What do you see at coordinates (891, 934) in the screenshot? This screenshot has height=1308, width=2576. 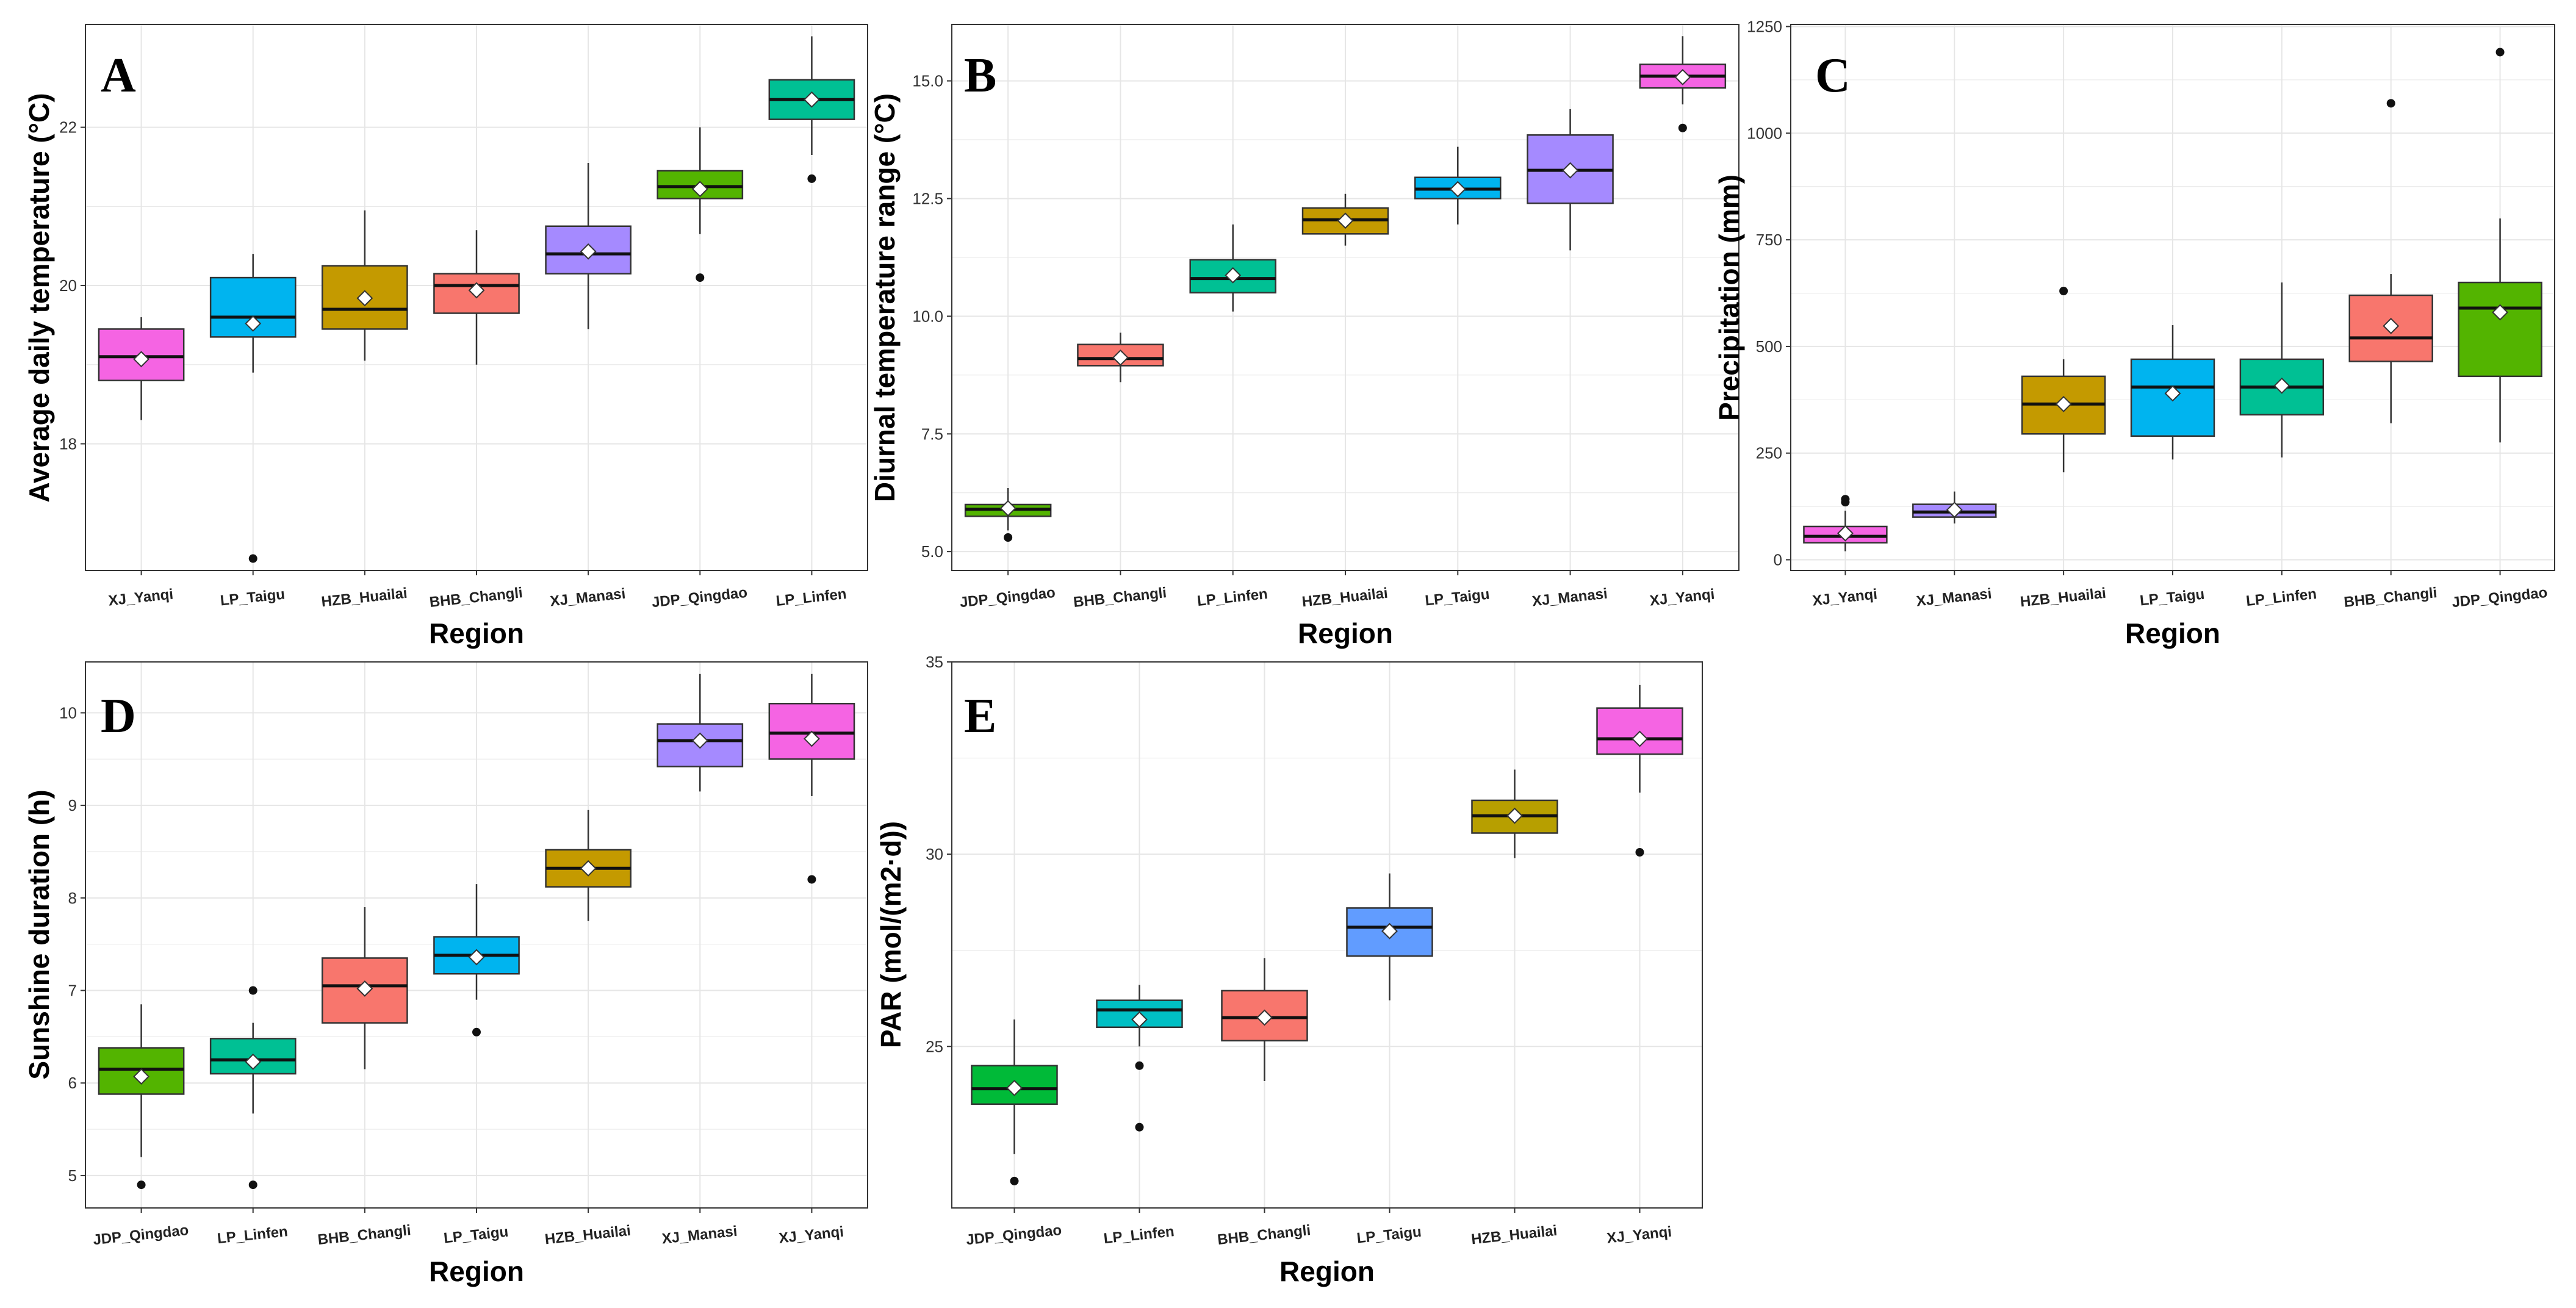 I see `y-axis-title: PAR (mol/(m2·d))` at bounding box center [891, 934].